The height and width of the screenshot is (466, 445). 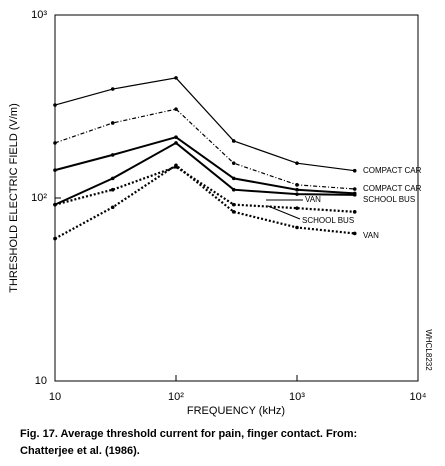 What do you see at coordinates (41, 381) in the screenshot?
I see `y-tick-label: 10` at bounding box center [41, 381].